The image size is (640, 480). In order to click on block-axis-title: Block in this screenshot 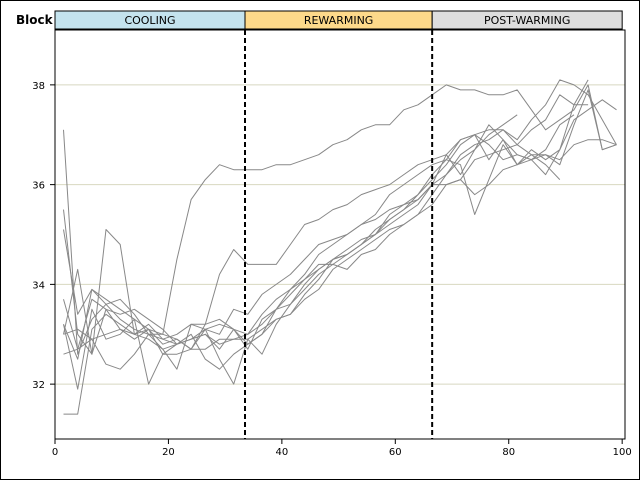, I will do `click(35, 20)`.